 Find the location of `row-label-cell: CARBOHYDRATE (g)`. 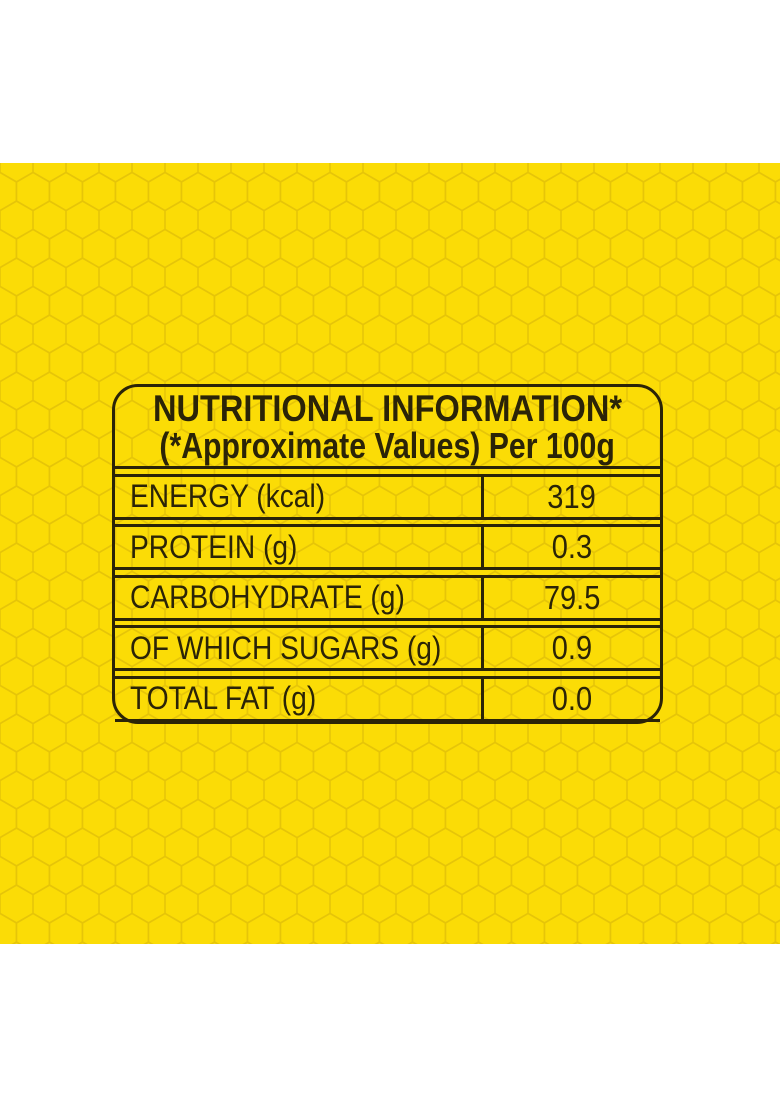

row-label-cell: CARBOHYDRATE (g) is located at coordinates (298, 598).